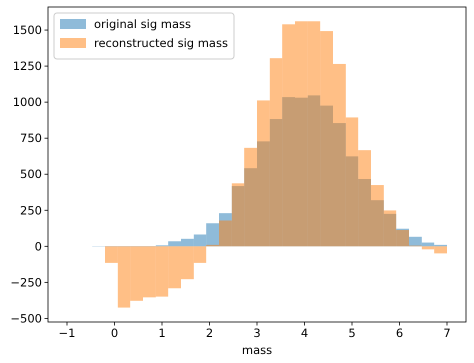 This screenshot has width=474, height=363. Describe the element at coordinates (38, 246) in the screenshot. I see `y-tick-label: 0` at that location.